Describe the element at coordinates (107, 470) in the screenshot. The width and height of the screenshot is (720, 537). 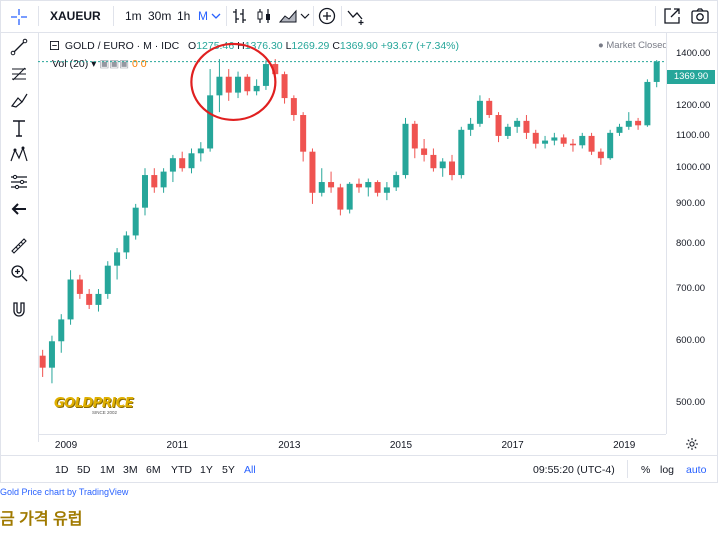
I see `range-1m: 1M` at that location.